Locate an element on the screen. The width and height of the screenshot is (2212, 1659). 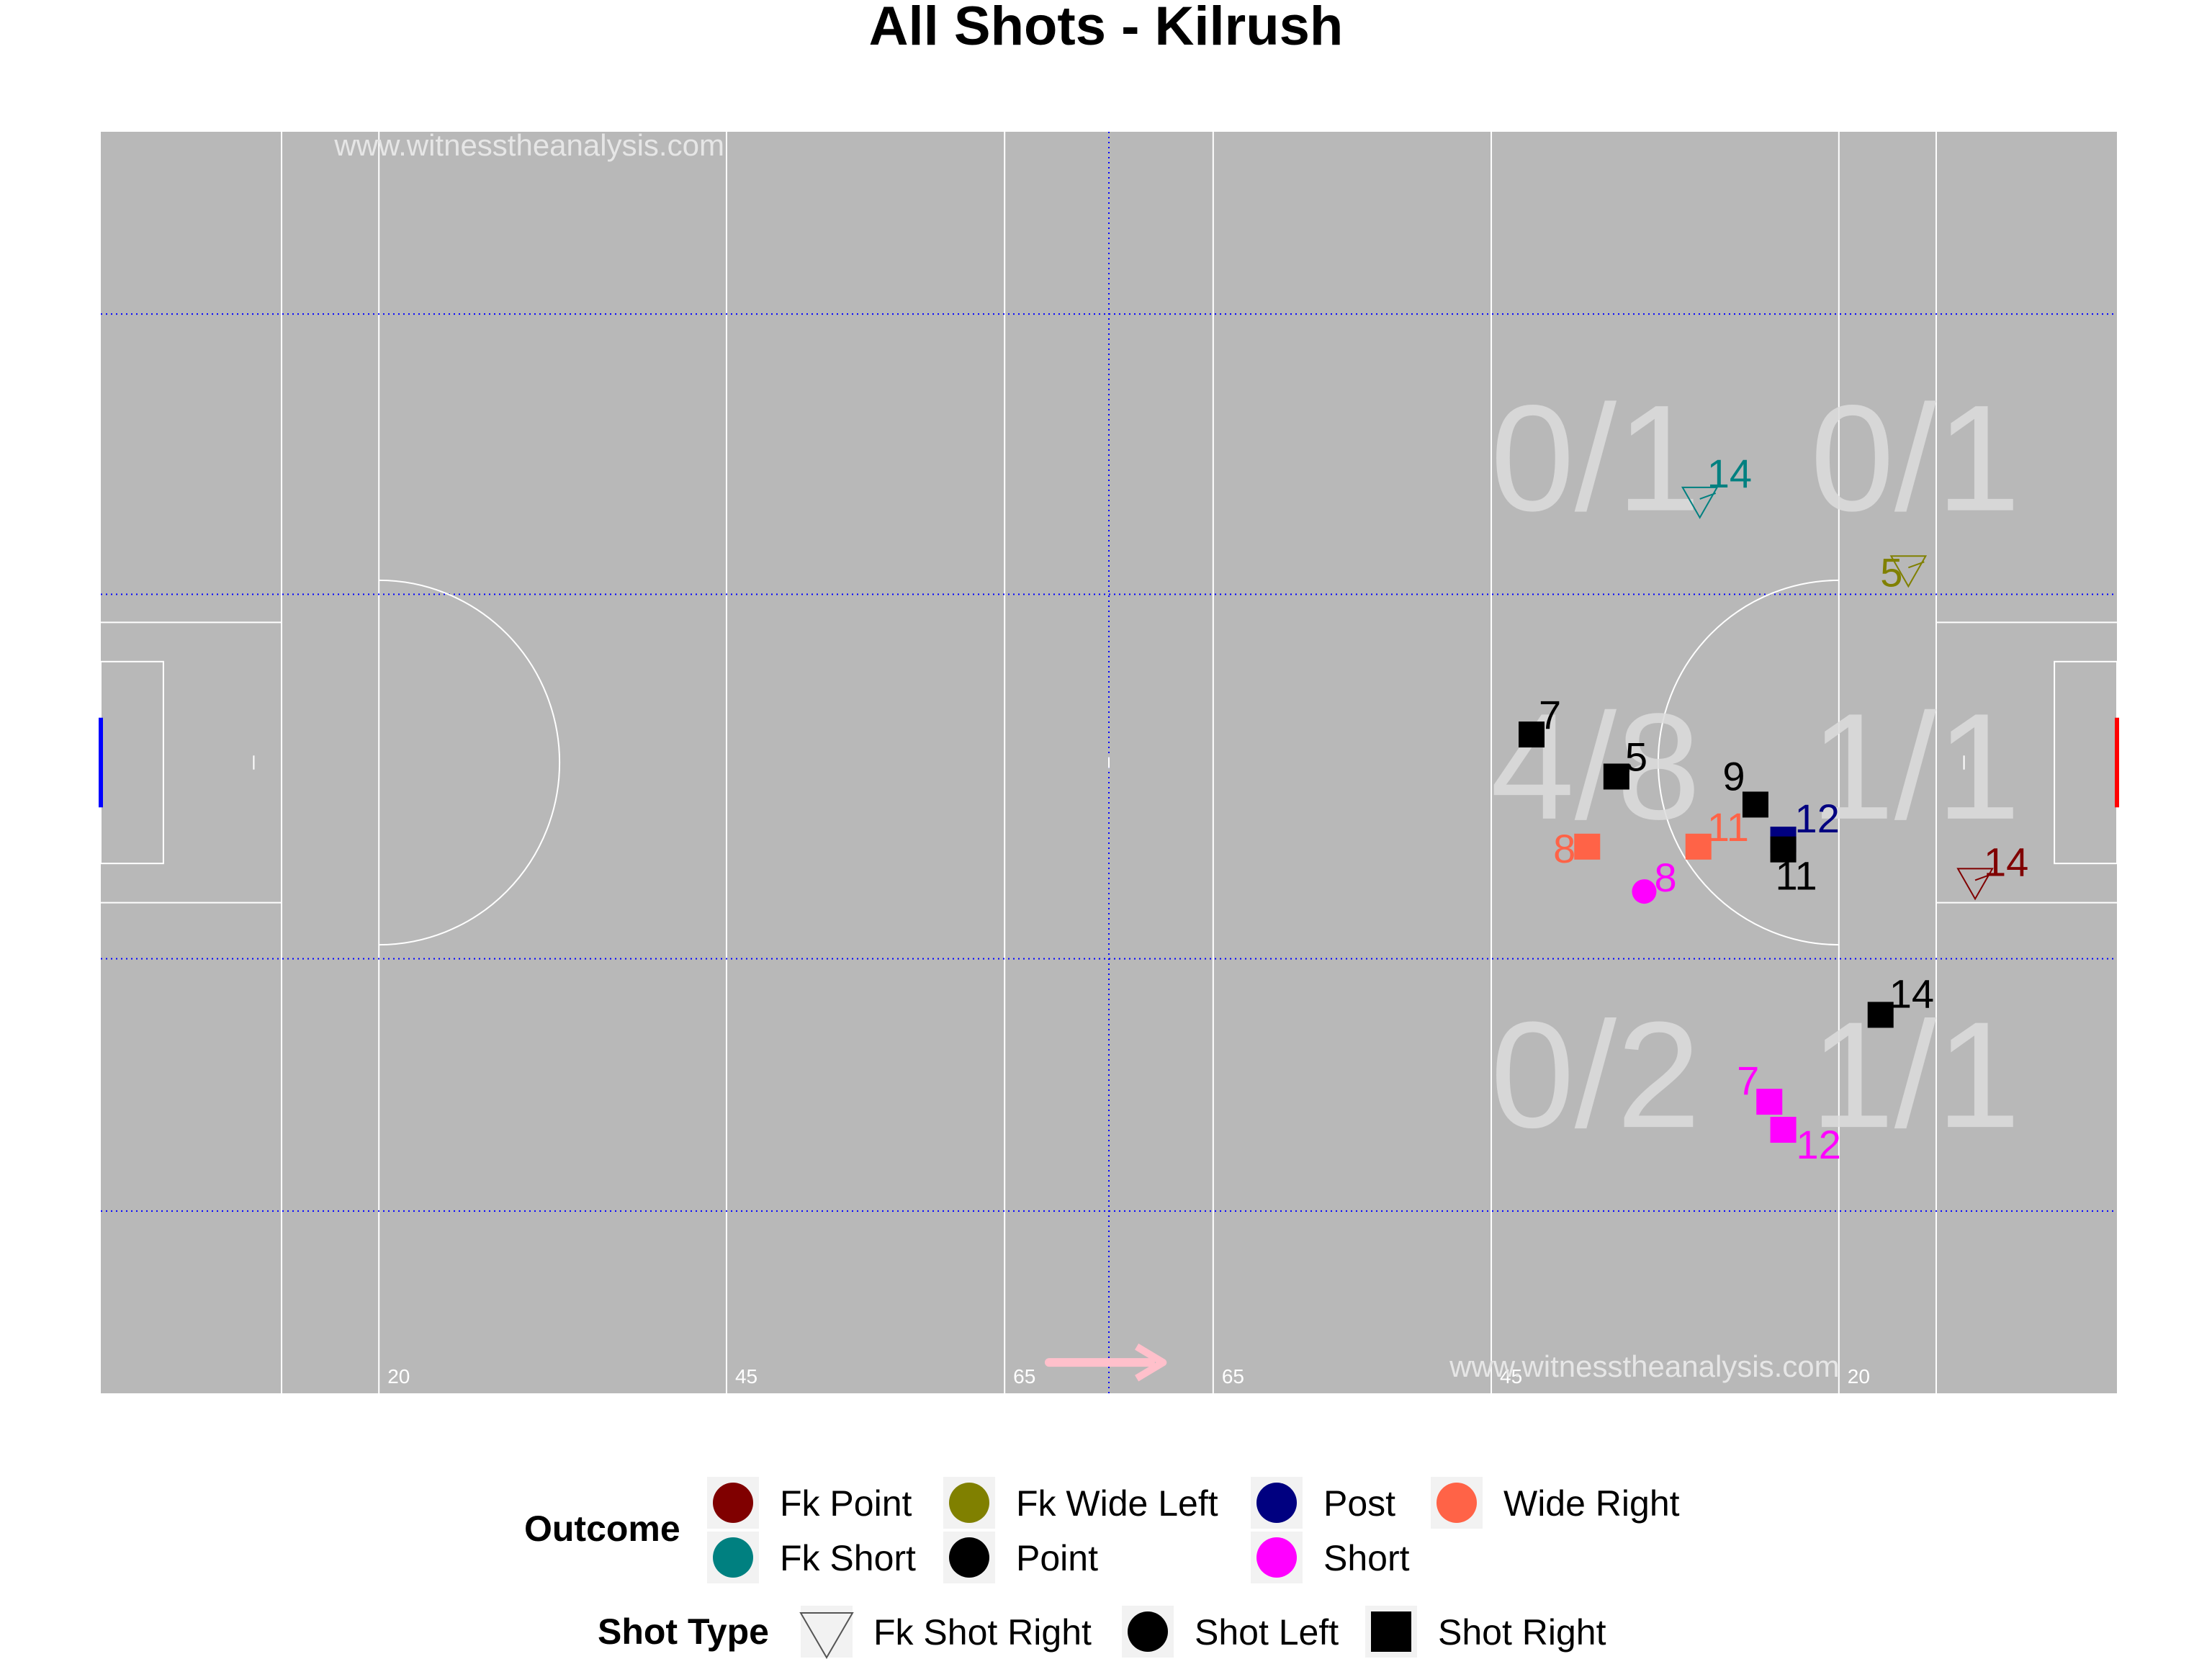
legend-type-item-2: Shot Right is located at coordinates (1485, 1632).